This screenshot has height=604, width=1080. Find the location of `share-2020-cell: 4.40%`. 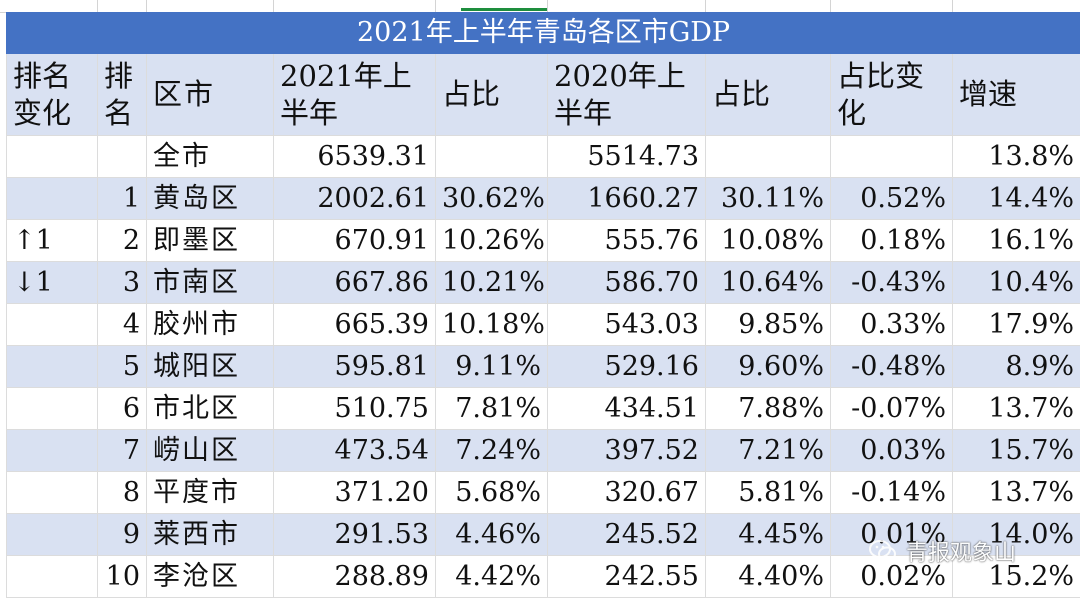

share-2020-cell: 4.40% is located at coordinates (768, 576).